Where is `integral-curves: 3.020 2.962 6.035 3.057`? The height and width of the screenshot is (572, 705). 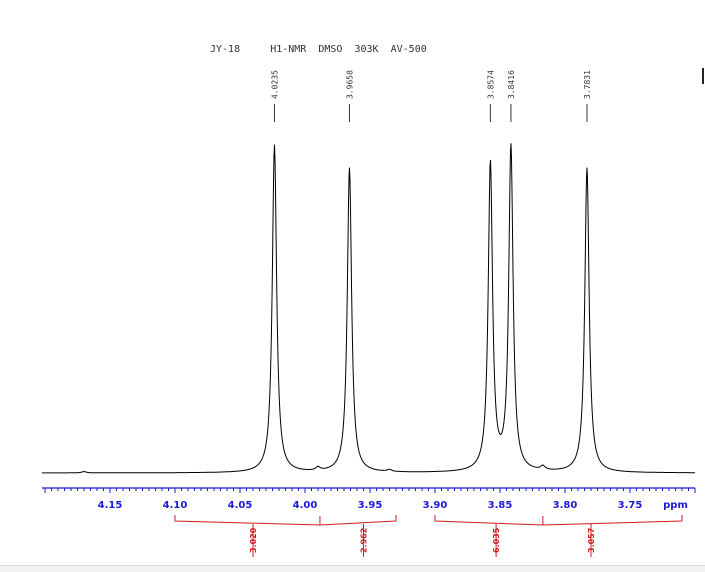 integral-curves: 3.020 2.962 6.035 3.057 is located at coordinates (428, 536).